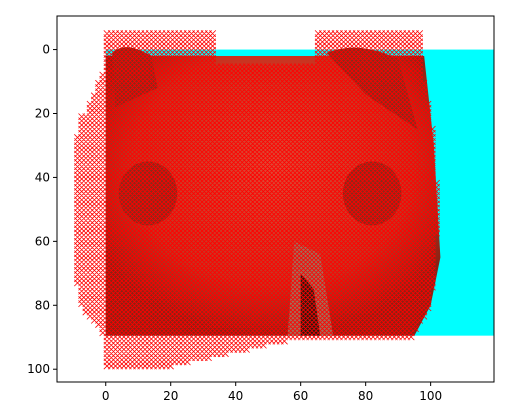 This screenshot has width=516, height=419. I want to click on y-tick-label: 60, so click(42, 241).